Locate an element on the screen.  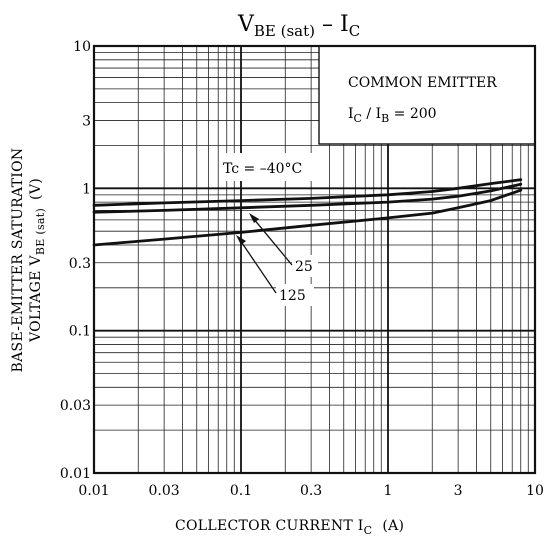
legend-box is located at coordinates (427, 95).